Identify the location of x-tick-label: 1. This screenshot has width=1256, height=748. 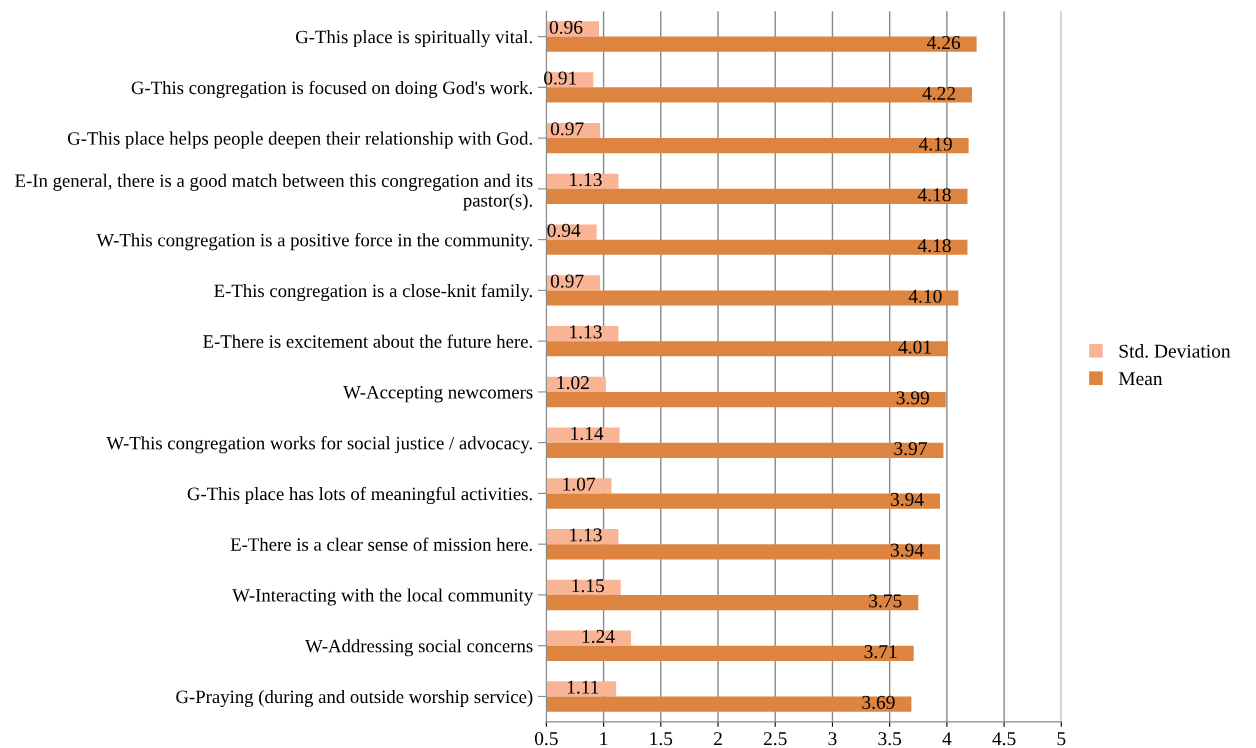
(604, 739).